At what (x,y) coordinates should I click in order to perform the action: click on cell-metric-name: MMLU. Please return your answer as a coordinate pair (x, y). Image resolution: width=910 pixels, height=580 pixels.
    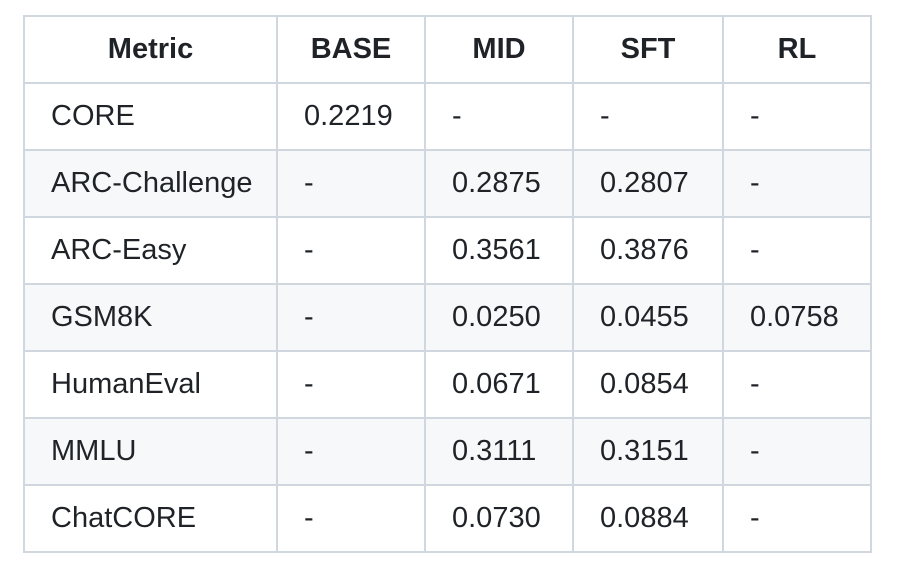
    Looking at the image, I should click on (150, 451).